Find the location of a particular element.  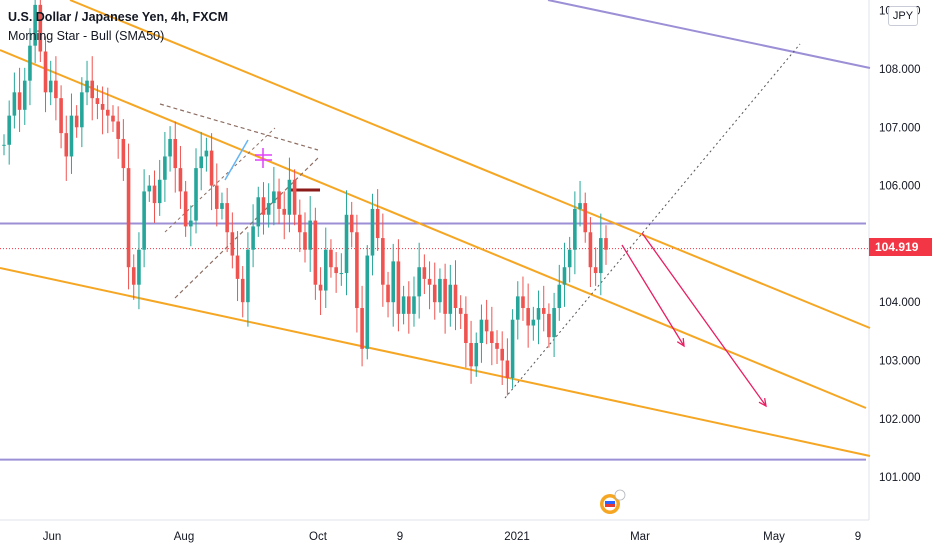

projection-arrows is located at coordinates (694, 320).